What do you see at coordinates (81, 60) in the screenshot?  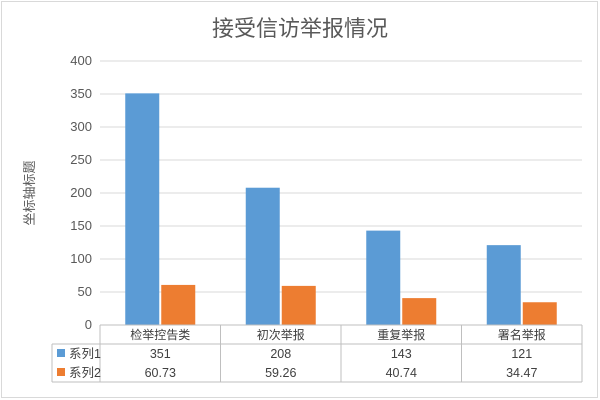 I see `y-tick-label: 400` at bounding box center [81, 60].